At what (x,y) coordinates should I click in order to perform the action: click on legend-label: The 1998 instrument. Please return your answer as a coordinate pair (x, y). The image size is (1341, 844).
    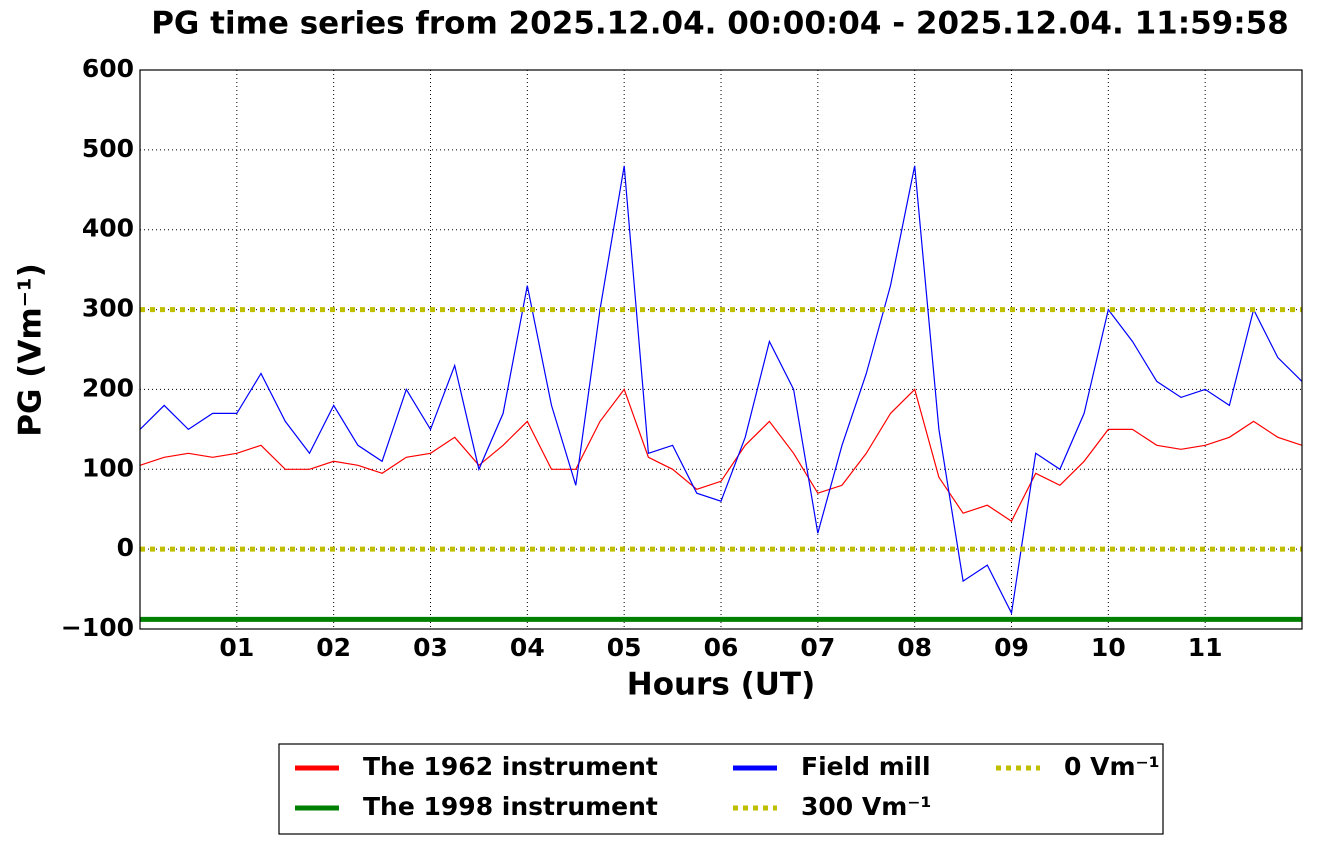
    Looking at the image, I should click on (510, 806).